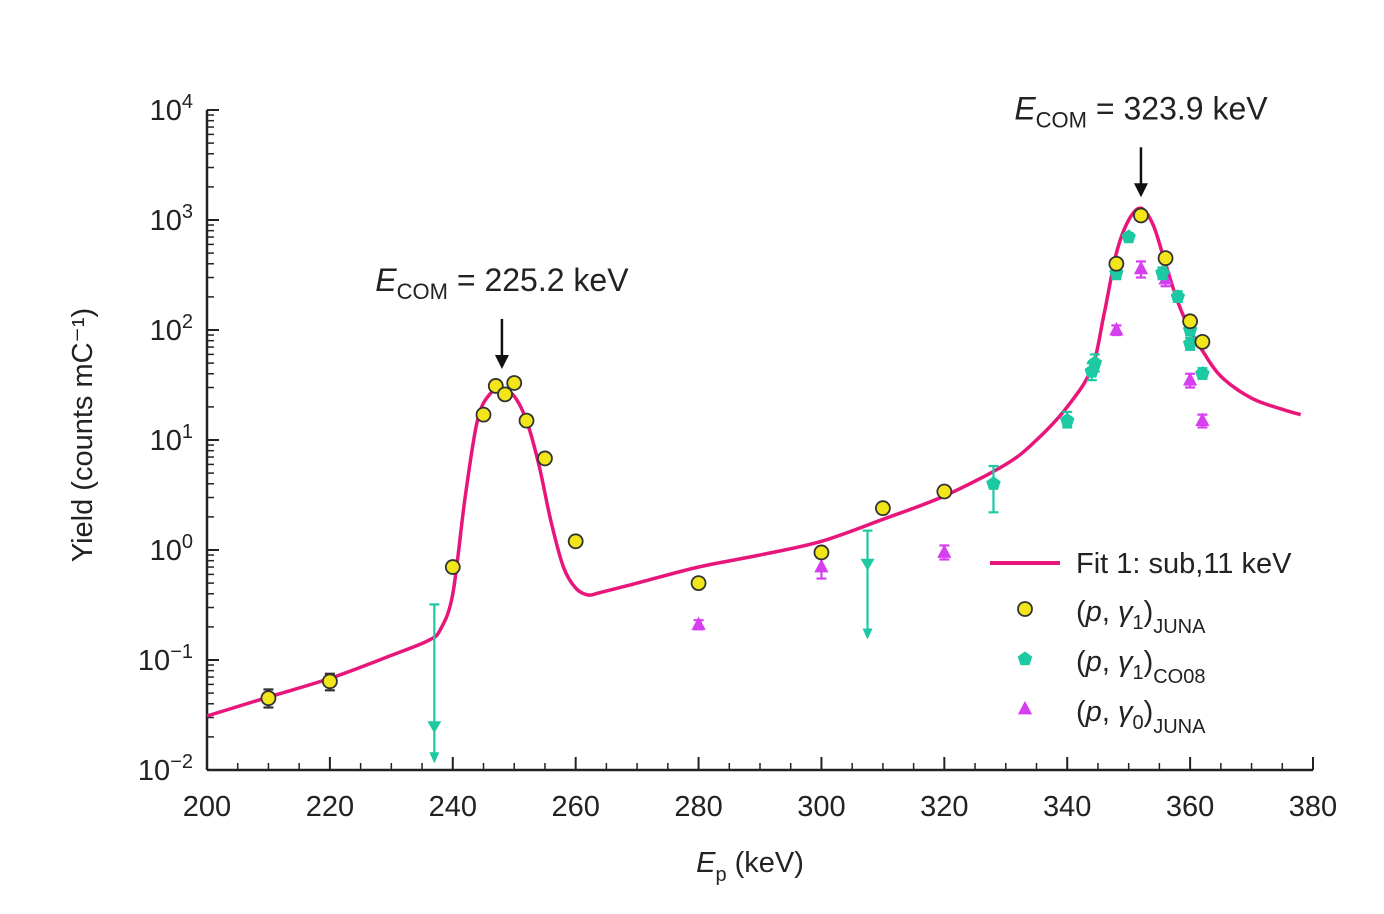 The image size is (1384, 914). Describe the element at coordinates (575, 807) in the screenshot. I see `x-tick-label: 260` at that location.